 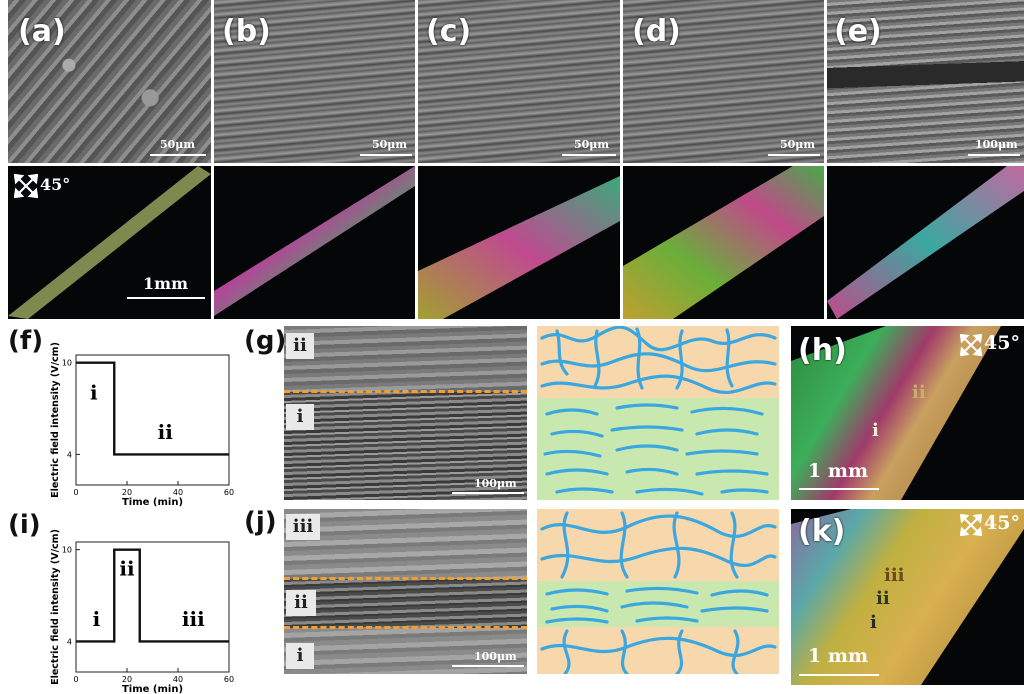 I want to click on label-d: (d), so click(x=656, y=31).